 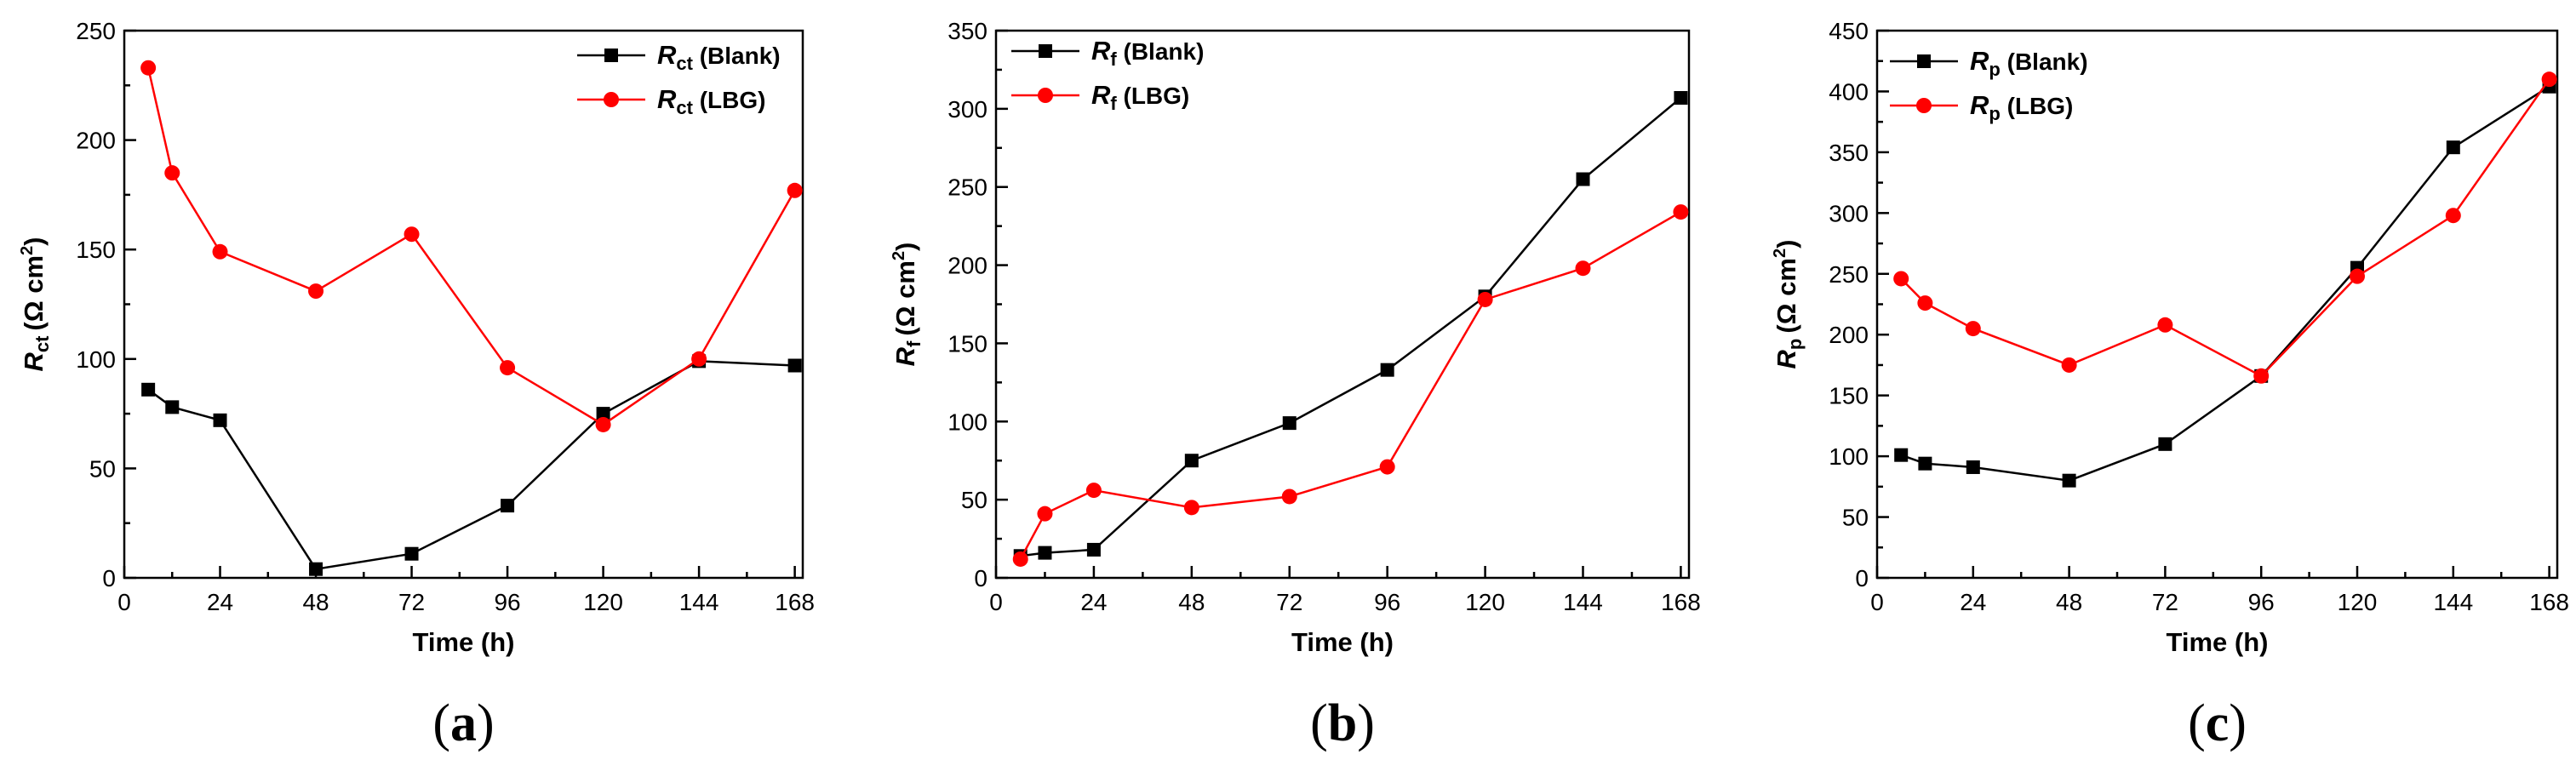 I want to click on legend-marker-square, so click(x=611, y=56).